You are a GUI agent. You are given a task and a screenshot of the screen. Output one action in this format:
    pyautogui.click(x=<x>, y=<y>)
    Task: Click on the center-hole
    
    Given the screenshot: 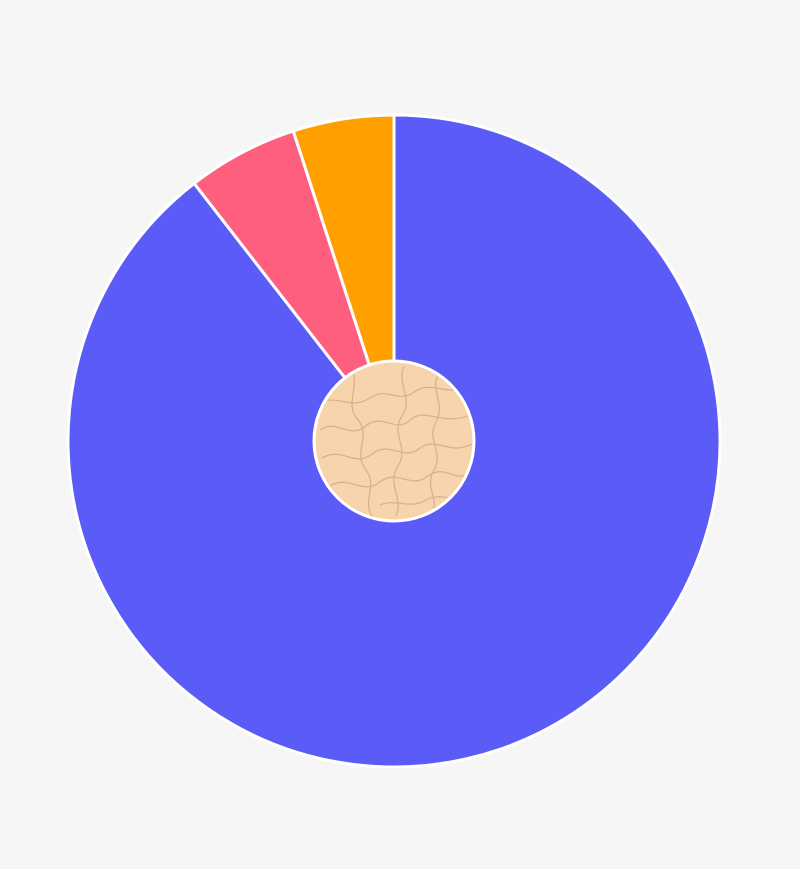 What is the action you would take?
    pyautogui.click(x=394, y=441)
    